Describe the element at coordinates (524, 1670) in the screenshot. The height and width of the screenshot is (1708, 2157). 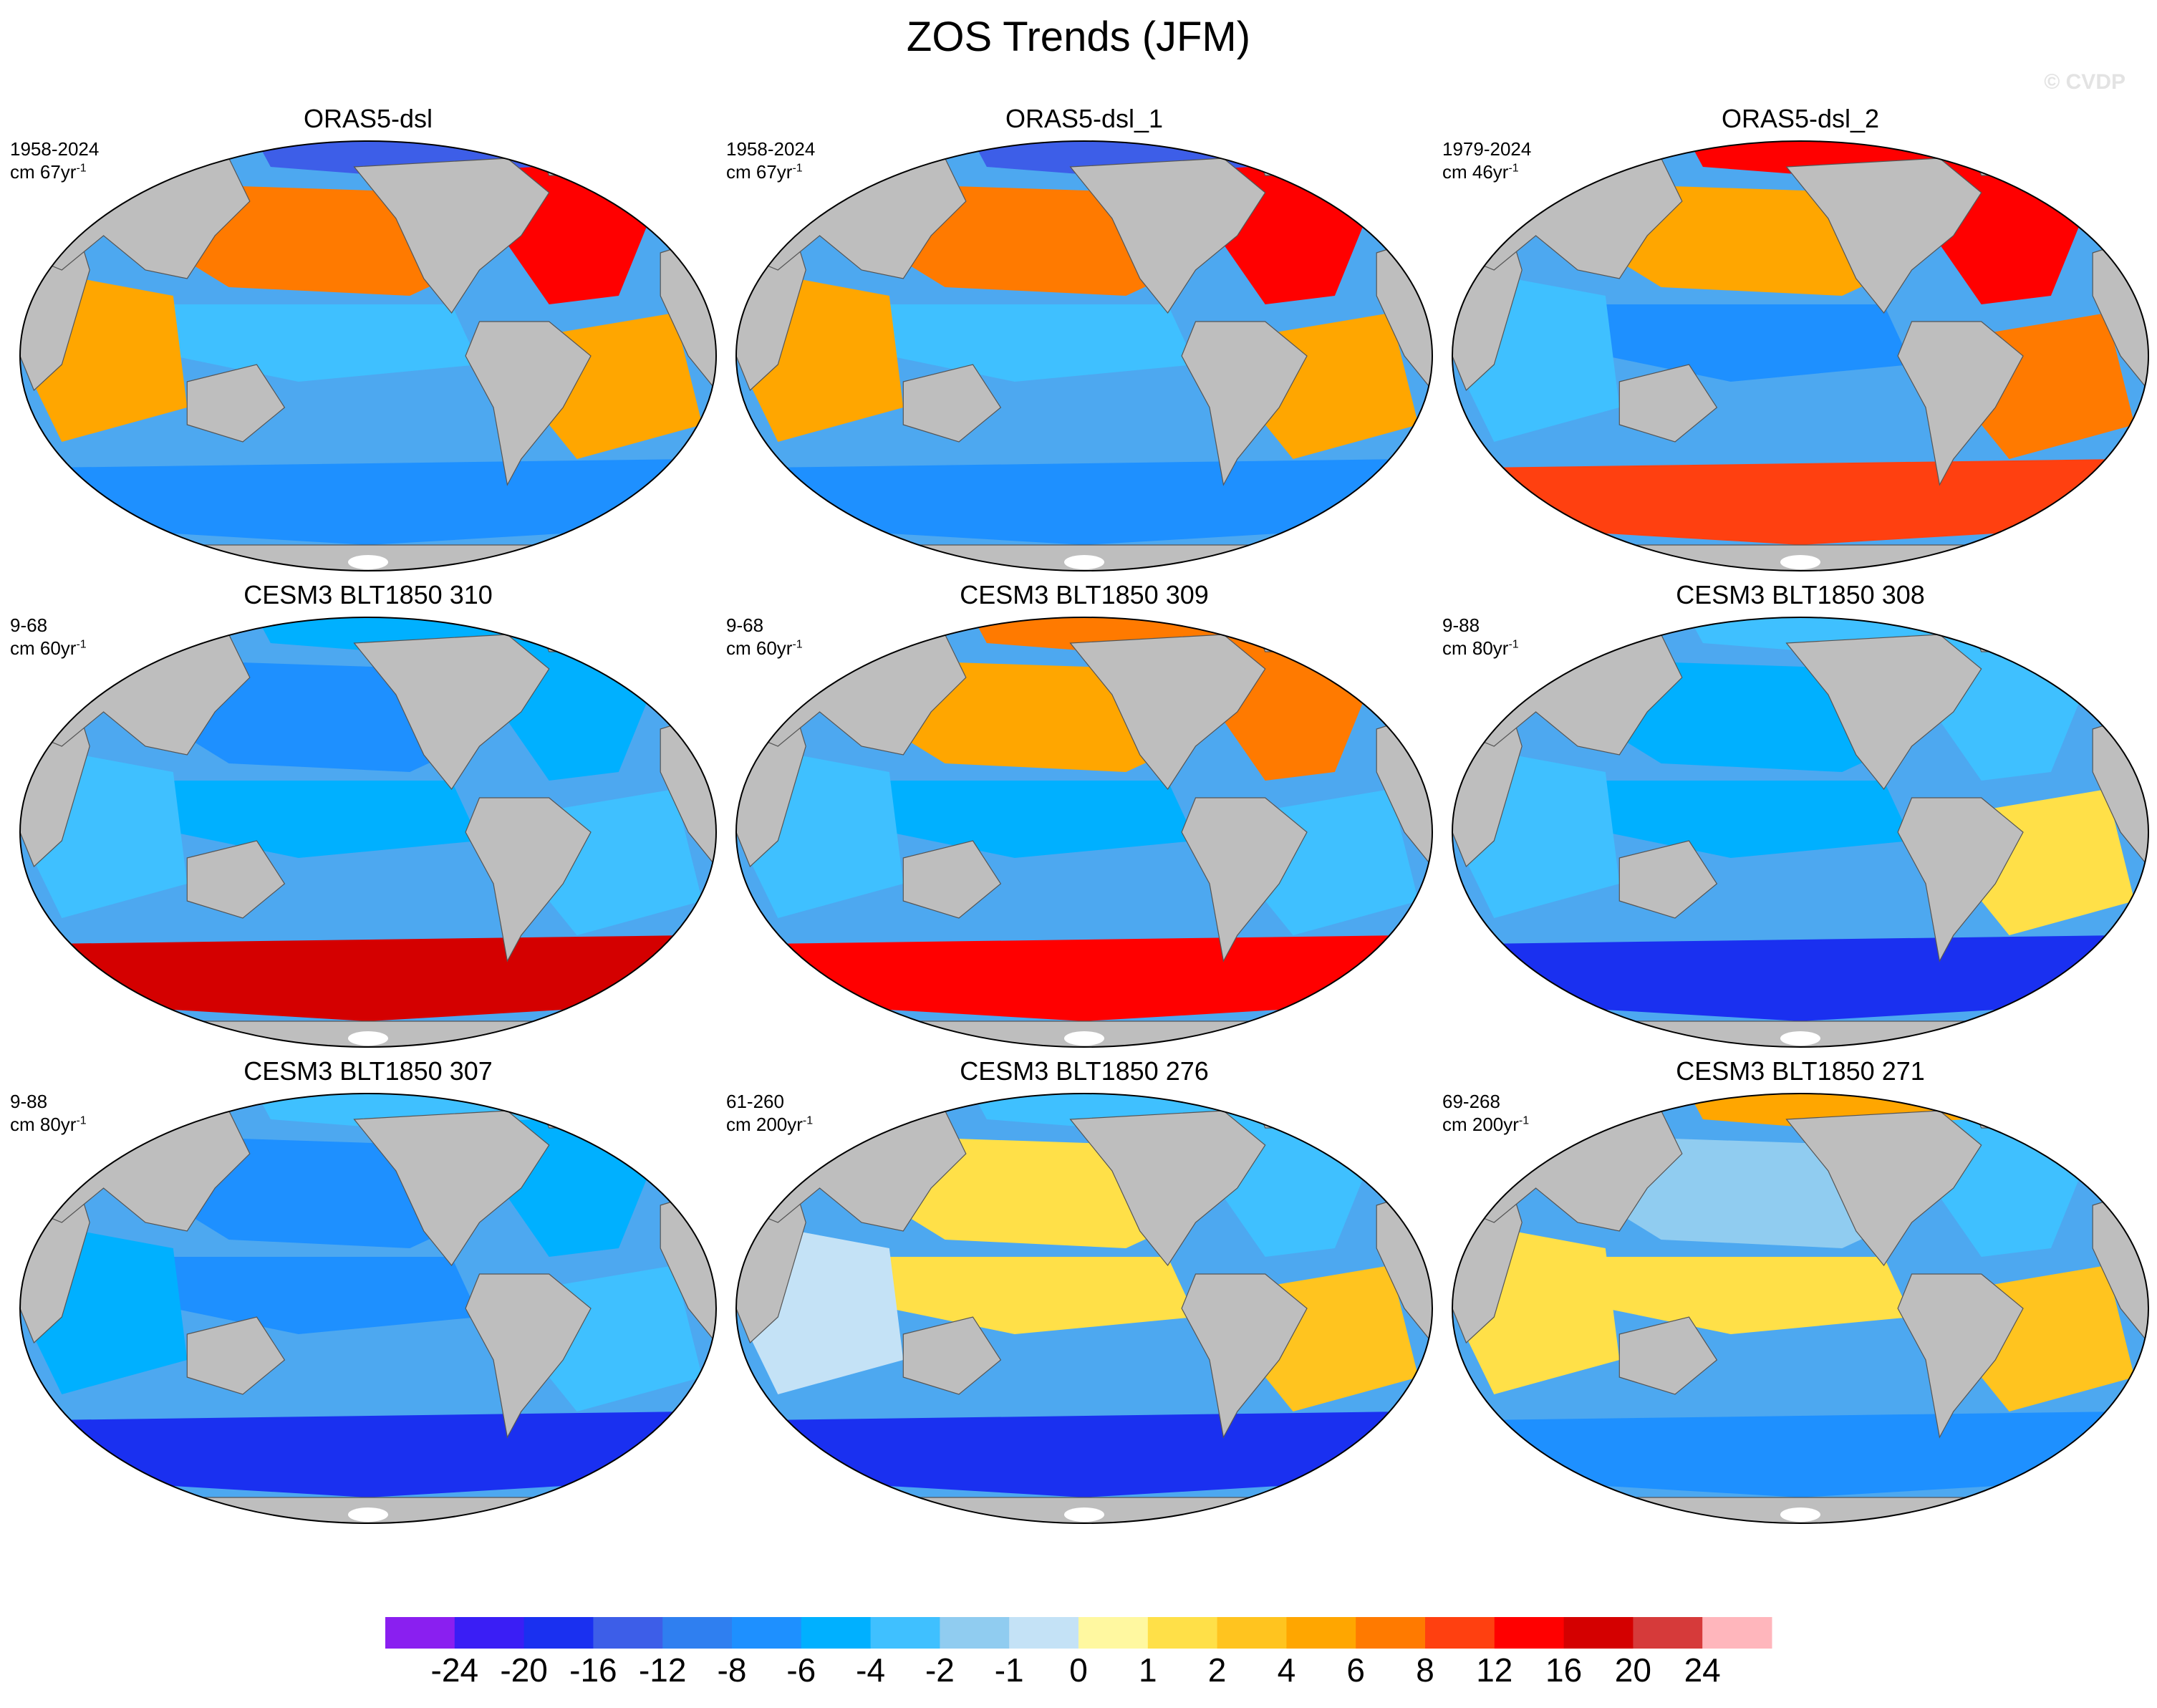
I see `colorbar-tick-label: -20` at that location.